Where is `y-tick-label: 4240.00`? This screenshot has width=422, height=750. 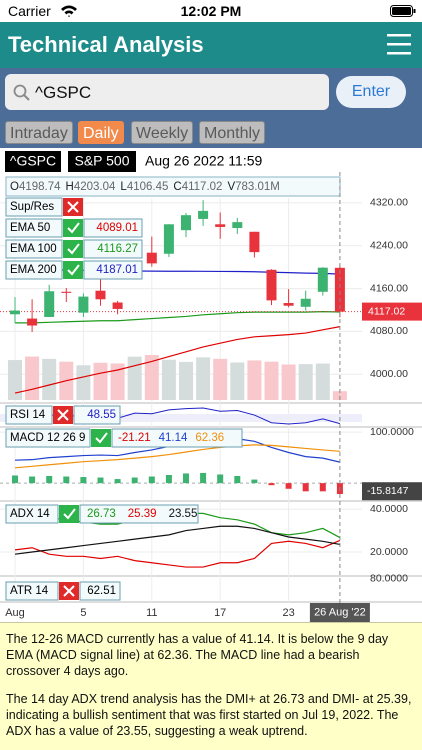 y-tick-label: 4240.00 is located at coordinates (389, 245).